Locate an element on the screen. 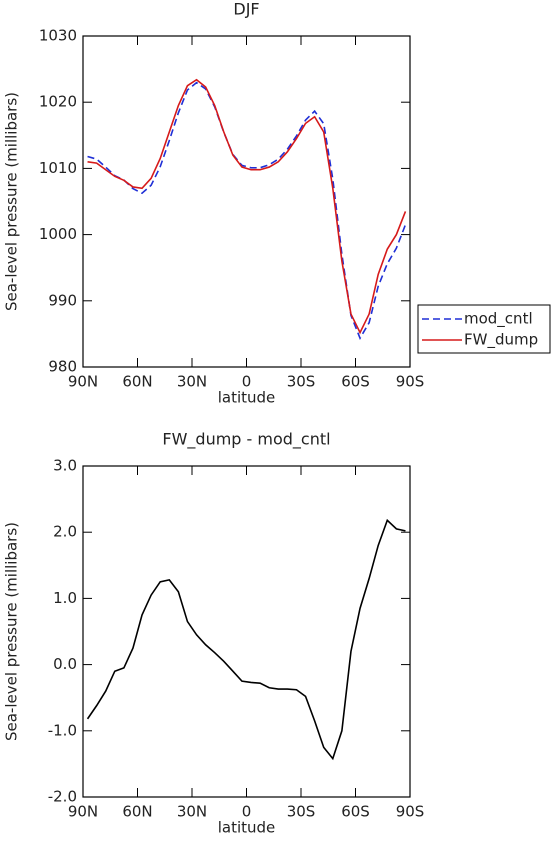 The height and width of the screenshot is (851, 554). chart-title: FW_dump - mod_cntl is located at coordinates (246, 440).